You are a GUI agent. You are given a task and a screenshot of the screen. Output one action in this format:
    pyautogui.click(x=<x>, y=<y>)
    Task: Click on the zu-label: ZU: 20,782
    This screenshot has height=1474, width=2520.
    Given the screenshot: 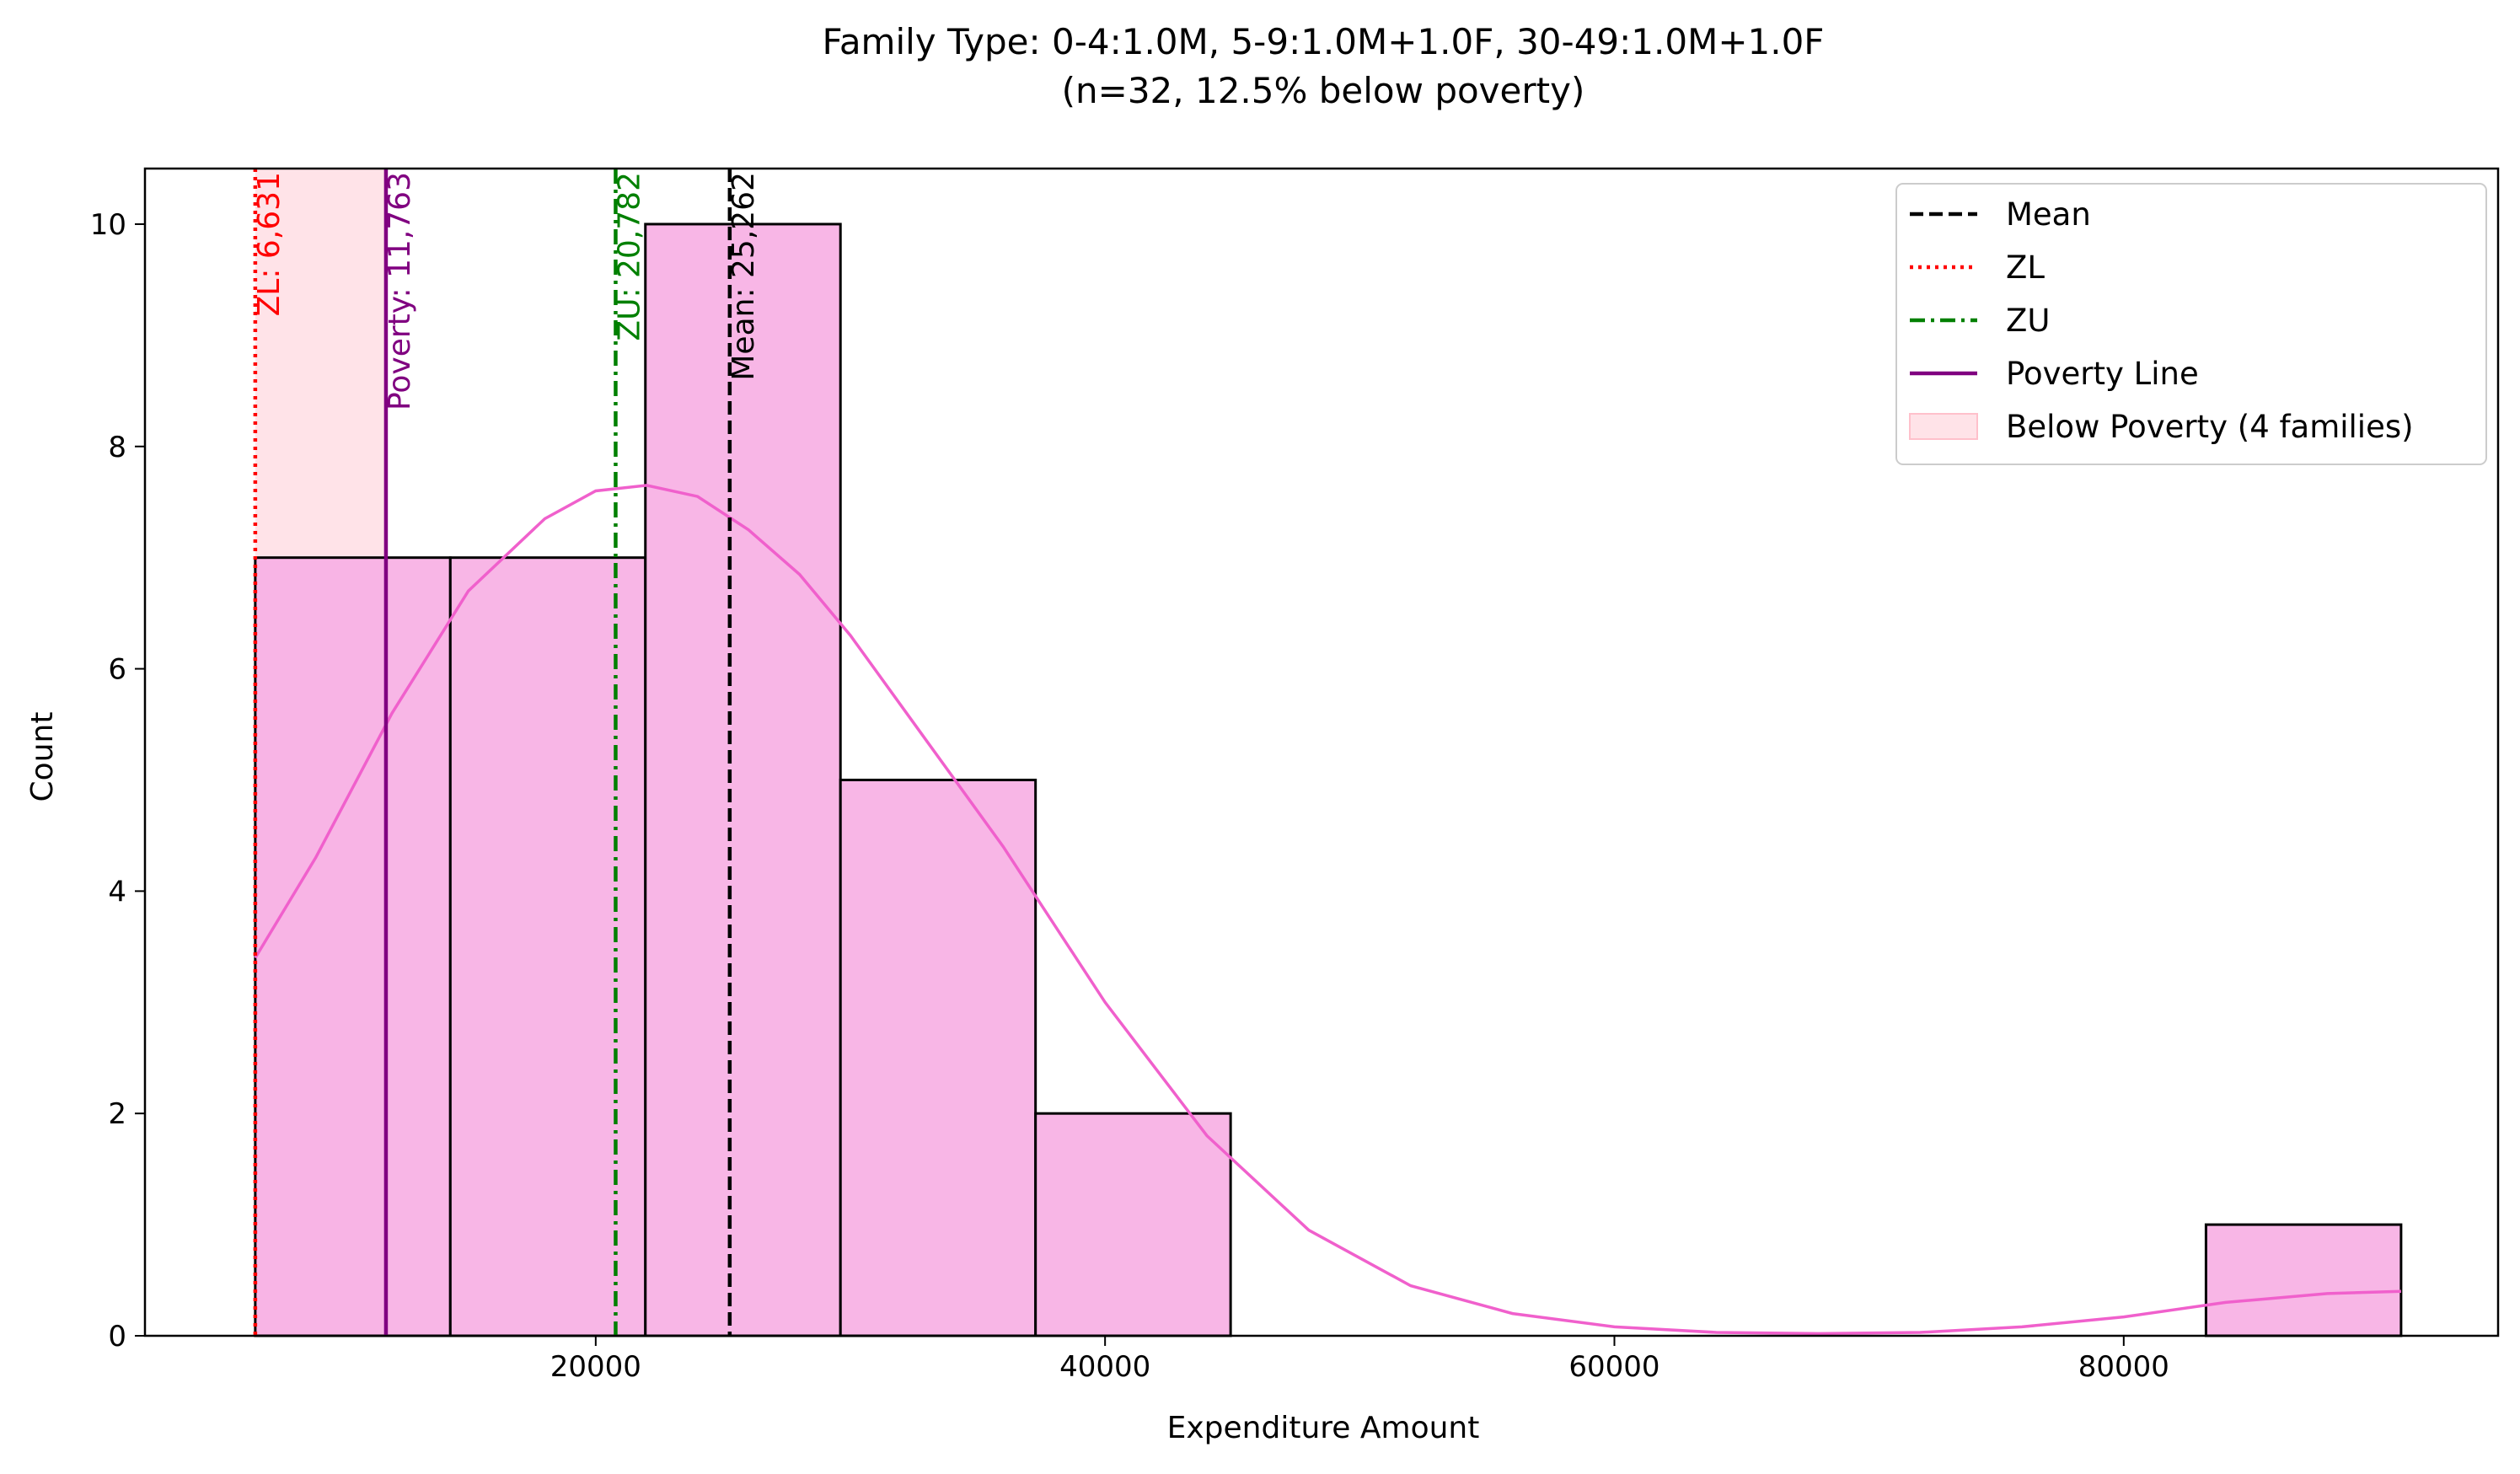 What is the action you would take?
    pyautogui.click(x=629, y=256)
    